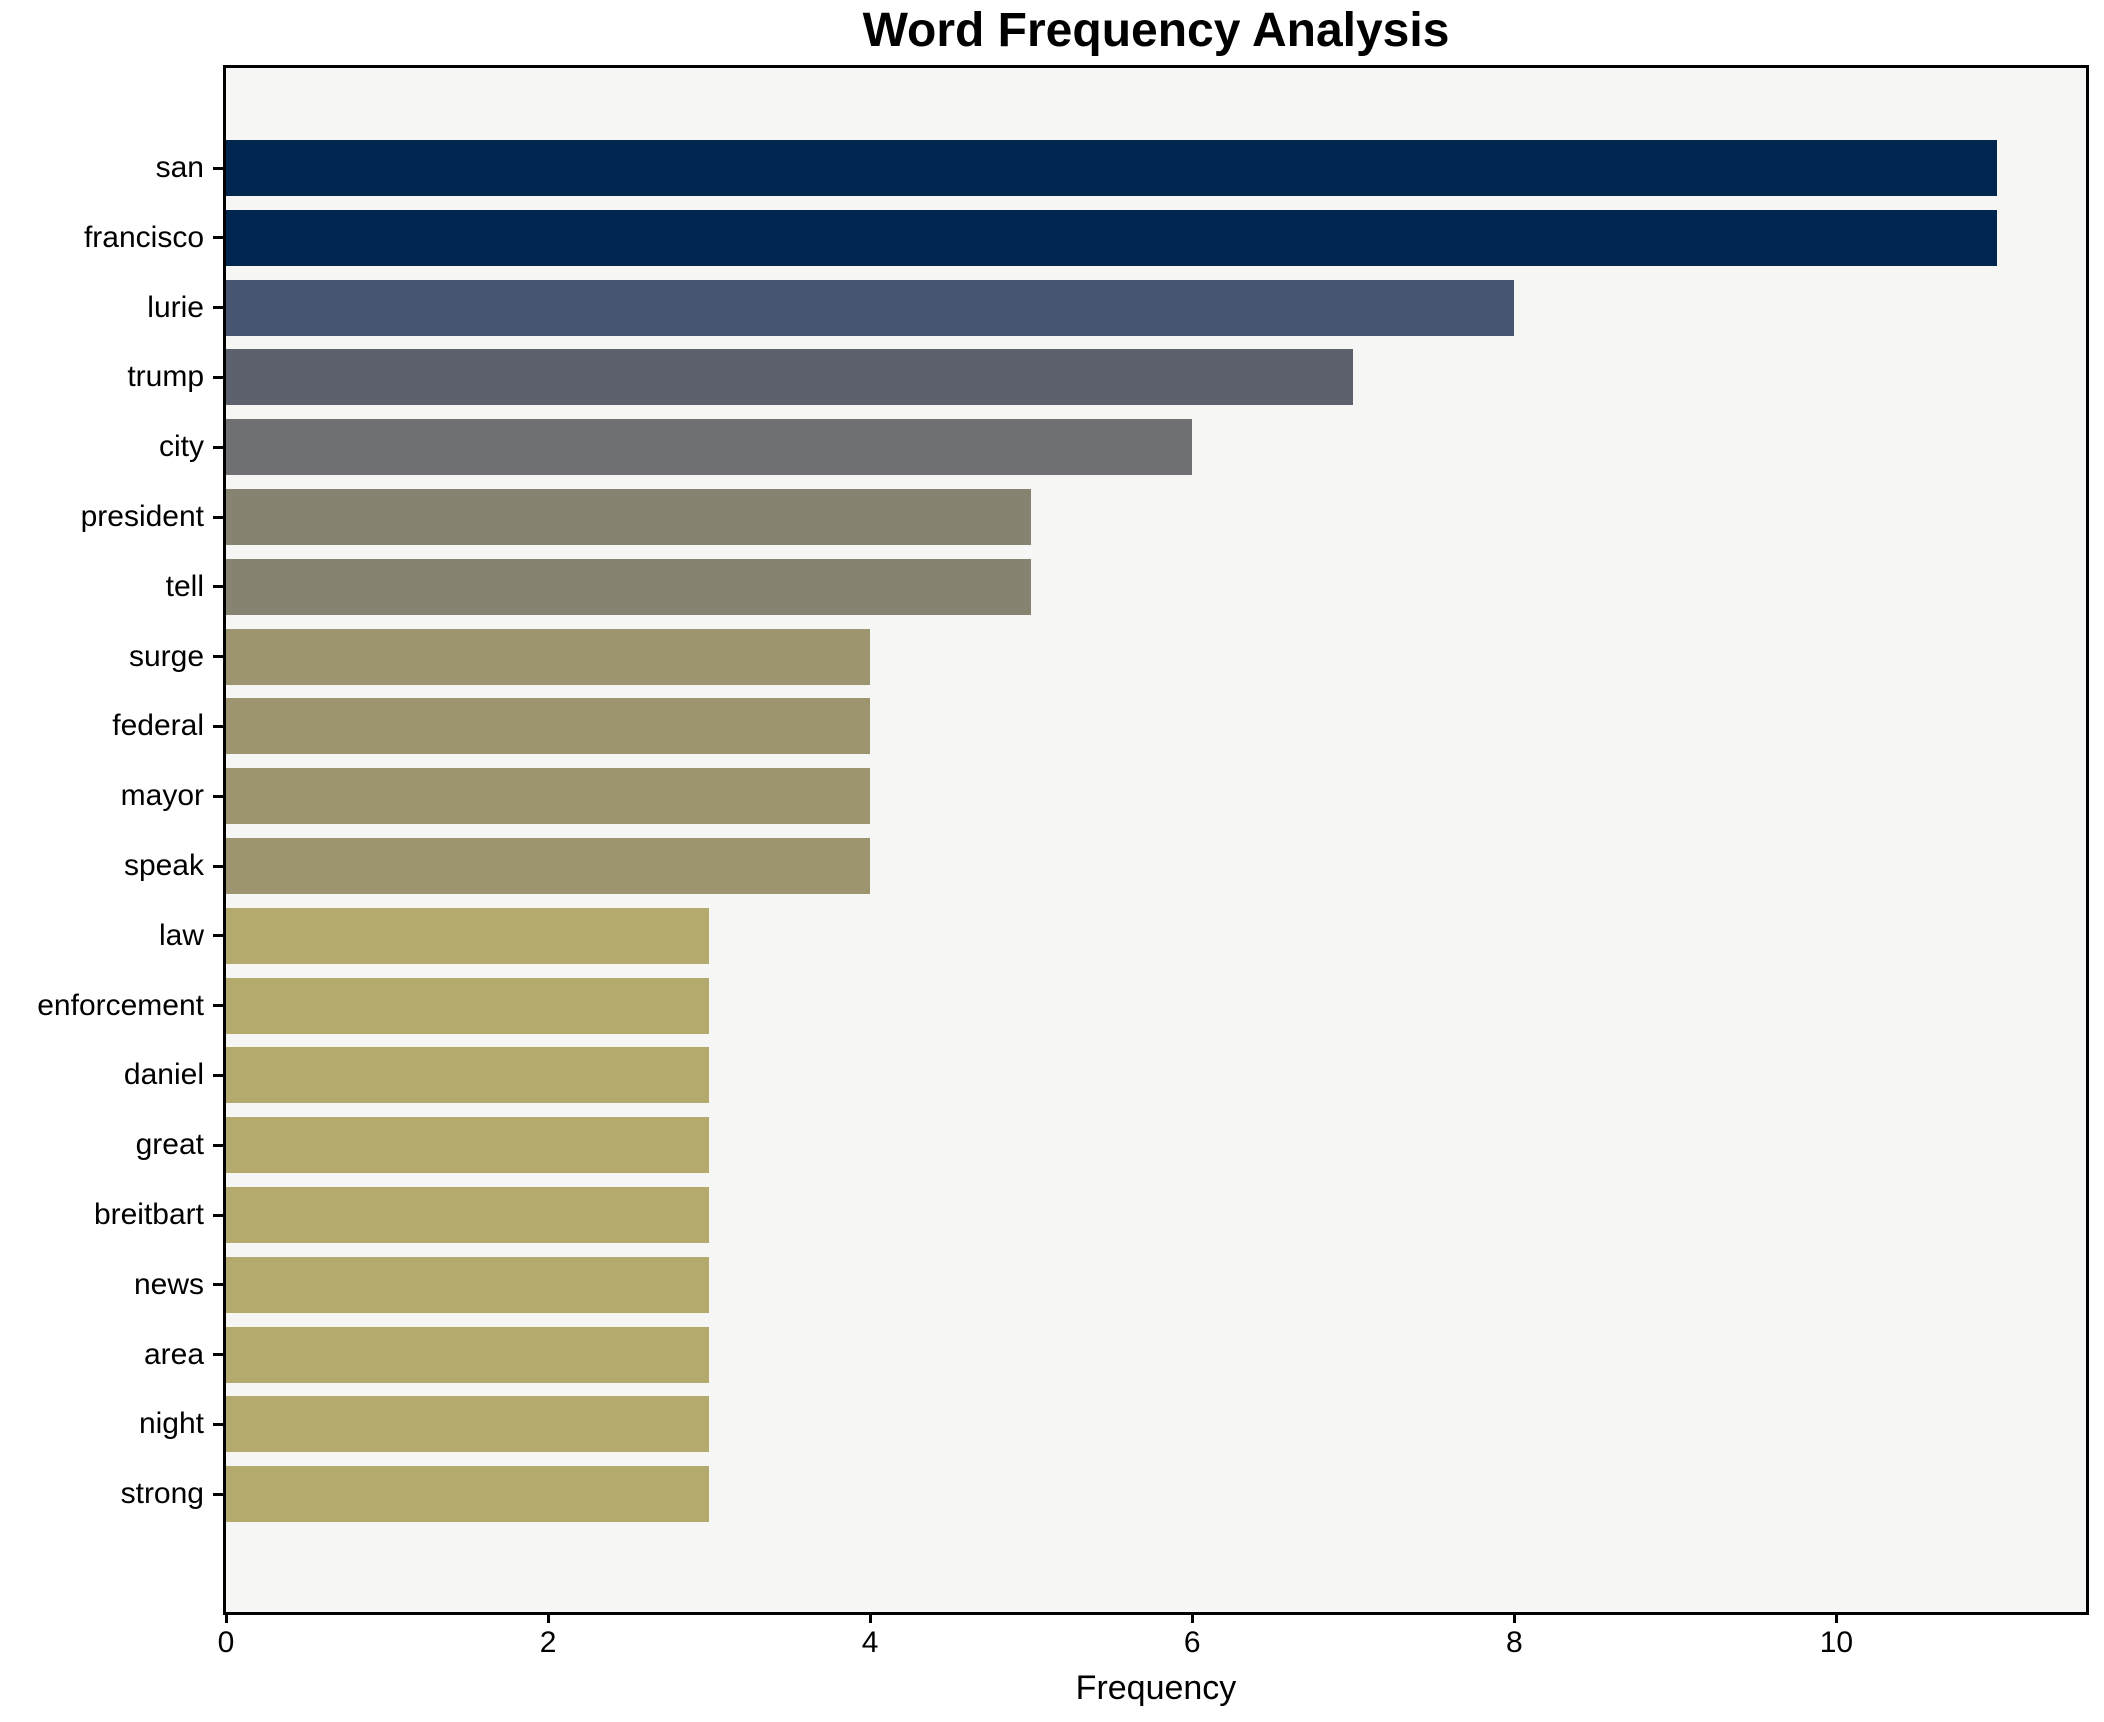 The image size is (2104, 1722). Describe the element at coordinates (1514, 1642) in the screenshot. I see `x-tick-label-8: 8` at that location.